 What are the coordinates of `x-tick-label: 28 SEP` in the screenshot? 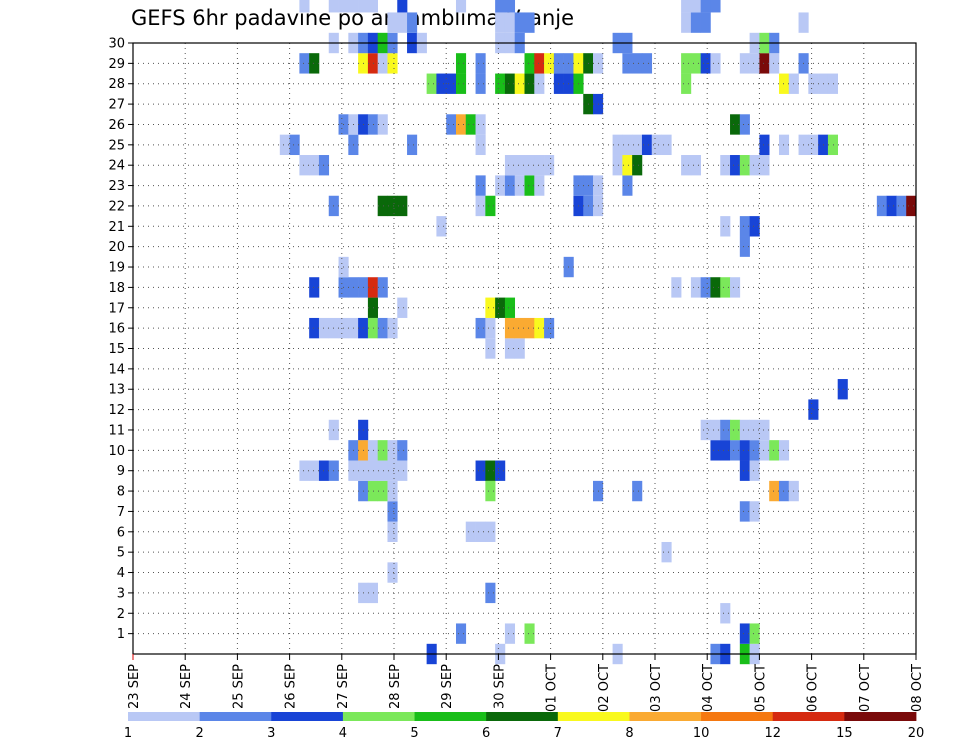 It's located at (395, 686).